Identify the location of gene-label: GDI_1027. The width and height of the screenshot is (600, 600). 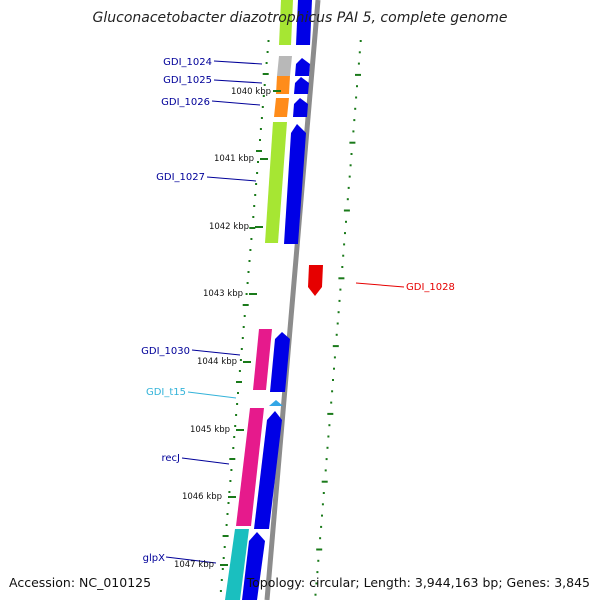
(180, 177).